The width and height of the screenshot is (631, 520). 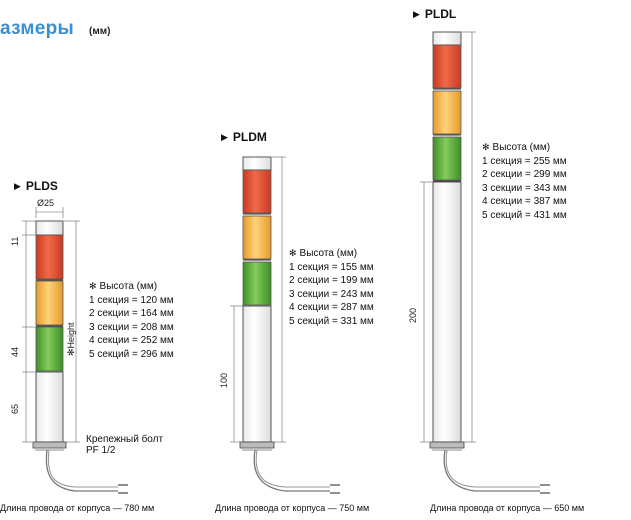 What do you see at coordinates (131, 355) in the screenshot?
I see `plds-spec-row: 5 секций = 296 мм` at bounding box center [131, 355].